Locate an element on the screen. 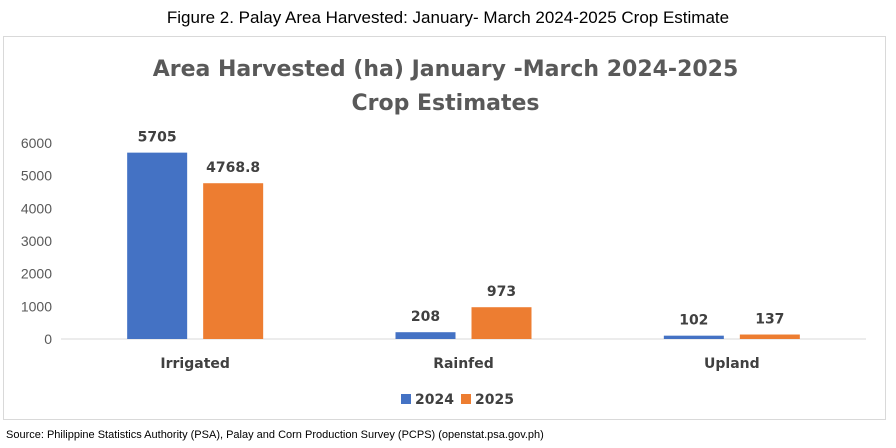 This screenshot has width=896, height=448. legend-swatch-2025 is located at coordinates (466, 399).